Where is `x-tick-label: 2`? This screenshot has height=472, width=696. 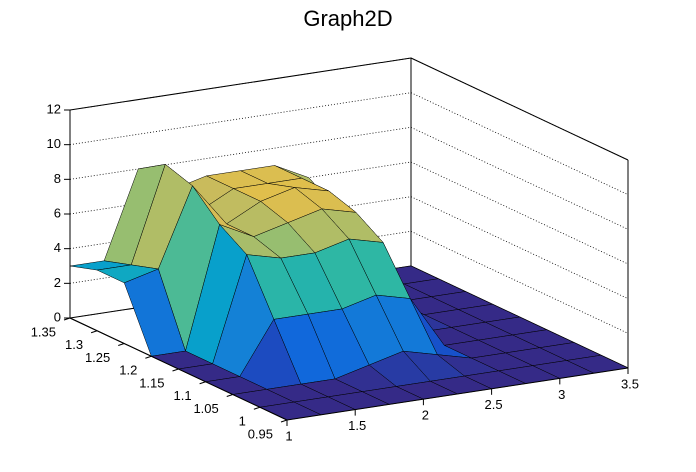
x-tick-label: 2 is located at coordinates (425, 415).